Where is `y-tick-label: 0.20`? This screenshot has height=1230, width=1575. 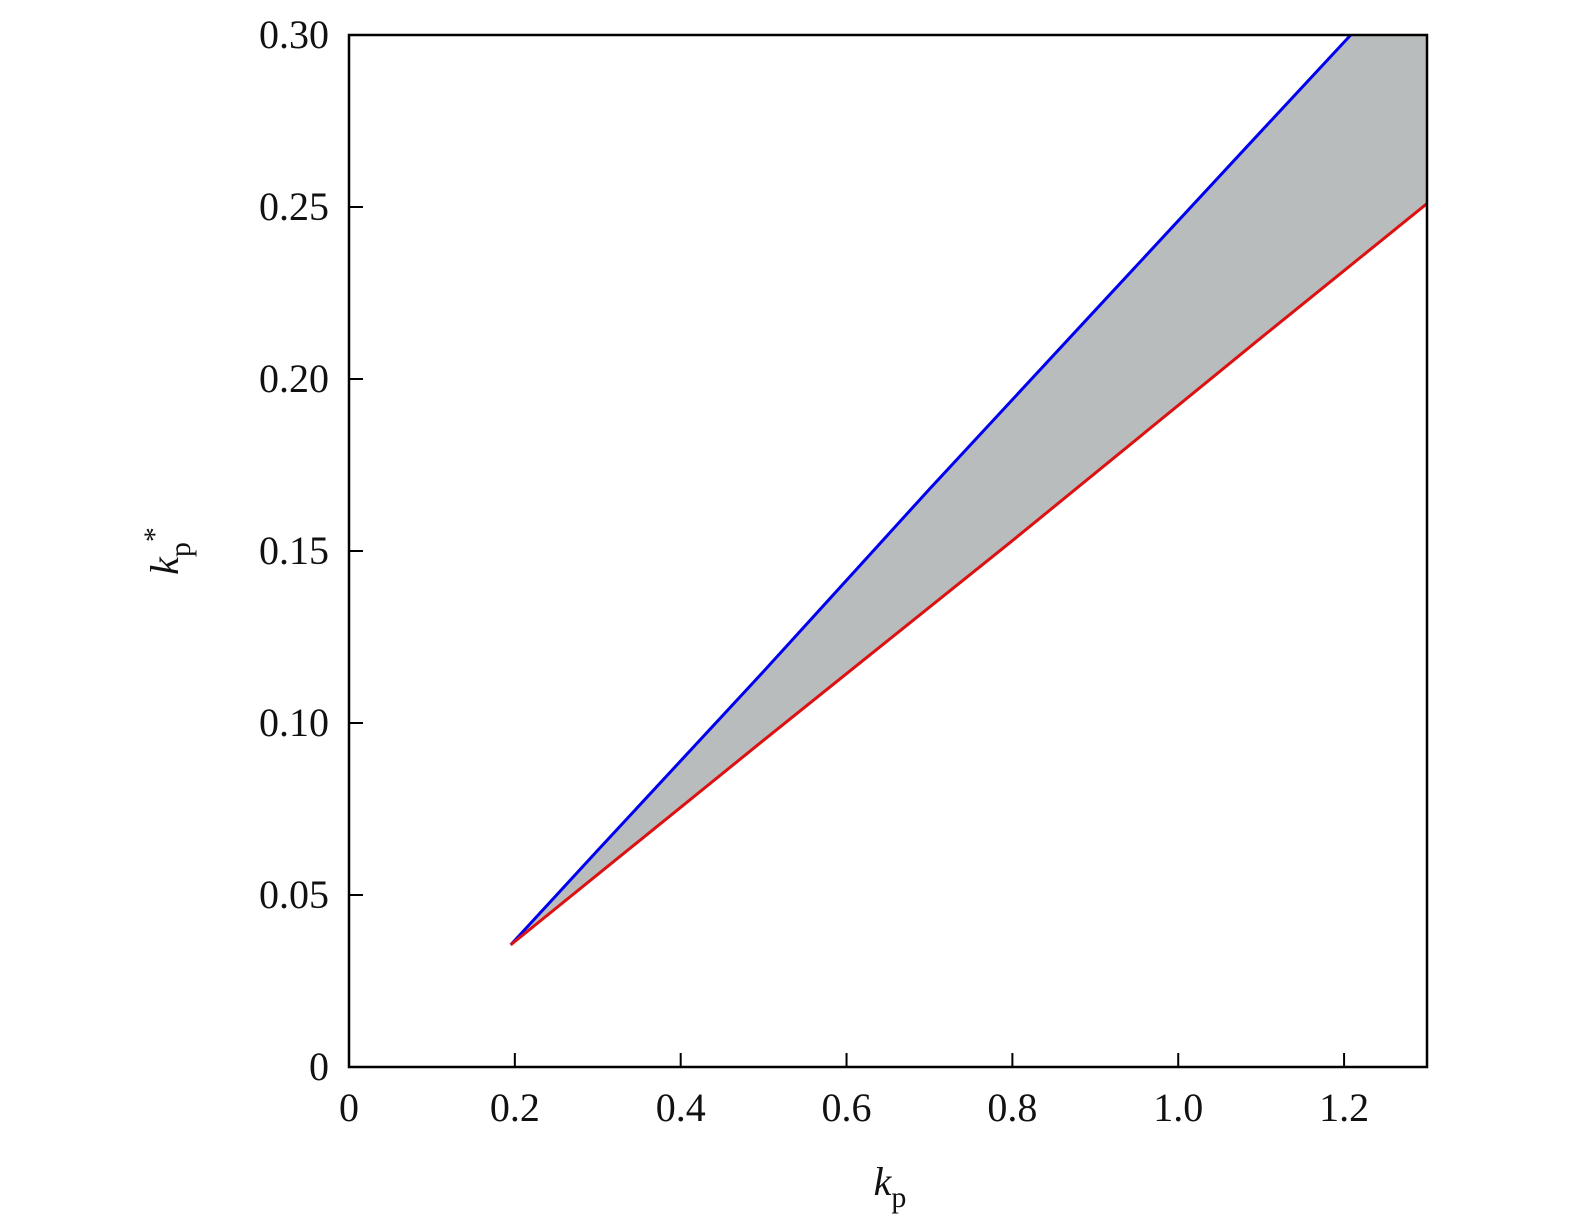
y-tick-label: 0.20 is located at coordinates (294, 378).